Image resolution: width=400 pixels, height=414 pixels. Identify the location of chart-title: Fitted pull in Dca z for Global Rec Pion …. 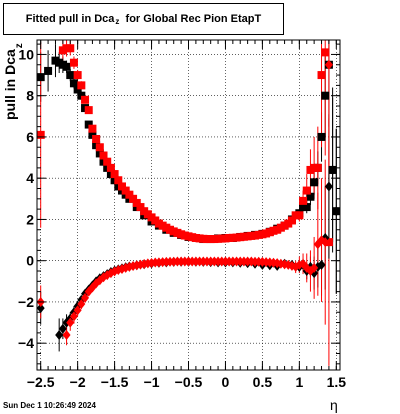
(143, 19).